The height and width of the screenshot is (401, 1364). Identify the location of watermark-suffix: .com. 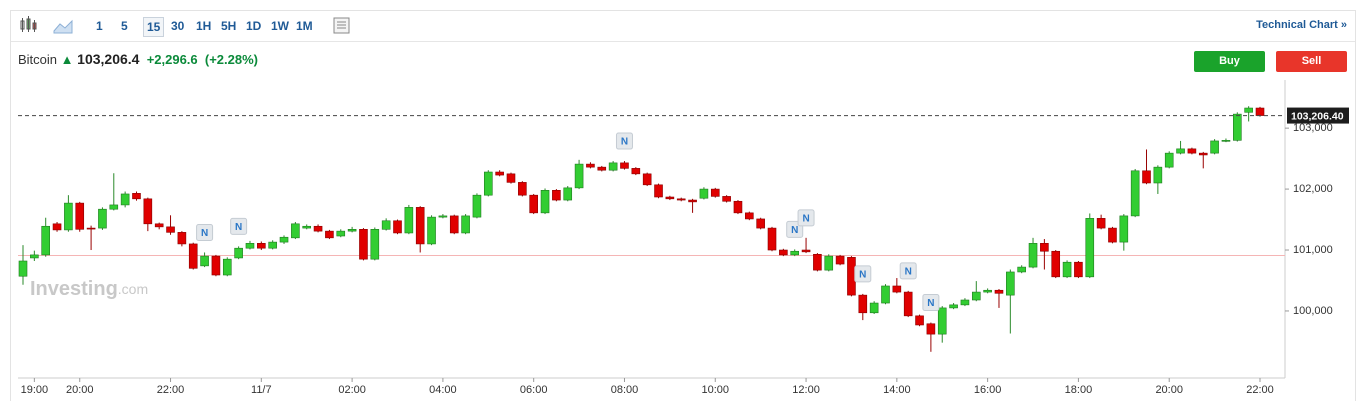
(133, 289).